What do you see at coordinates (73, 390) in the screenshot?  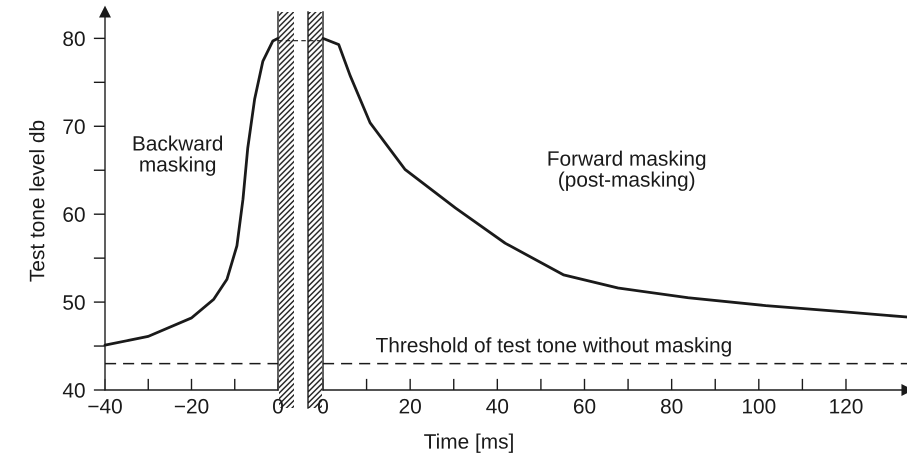 I see `y-tick-label: 40` at bounding box center [73, 390].